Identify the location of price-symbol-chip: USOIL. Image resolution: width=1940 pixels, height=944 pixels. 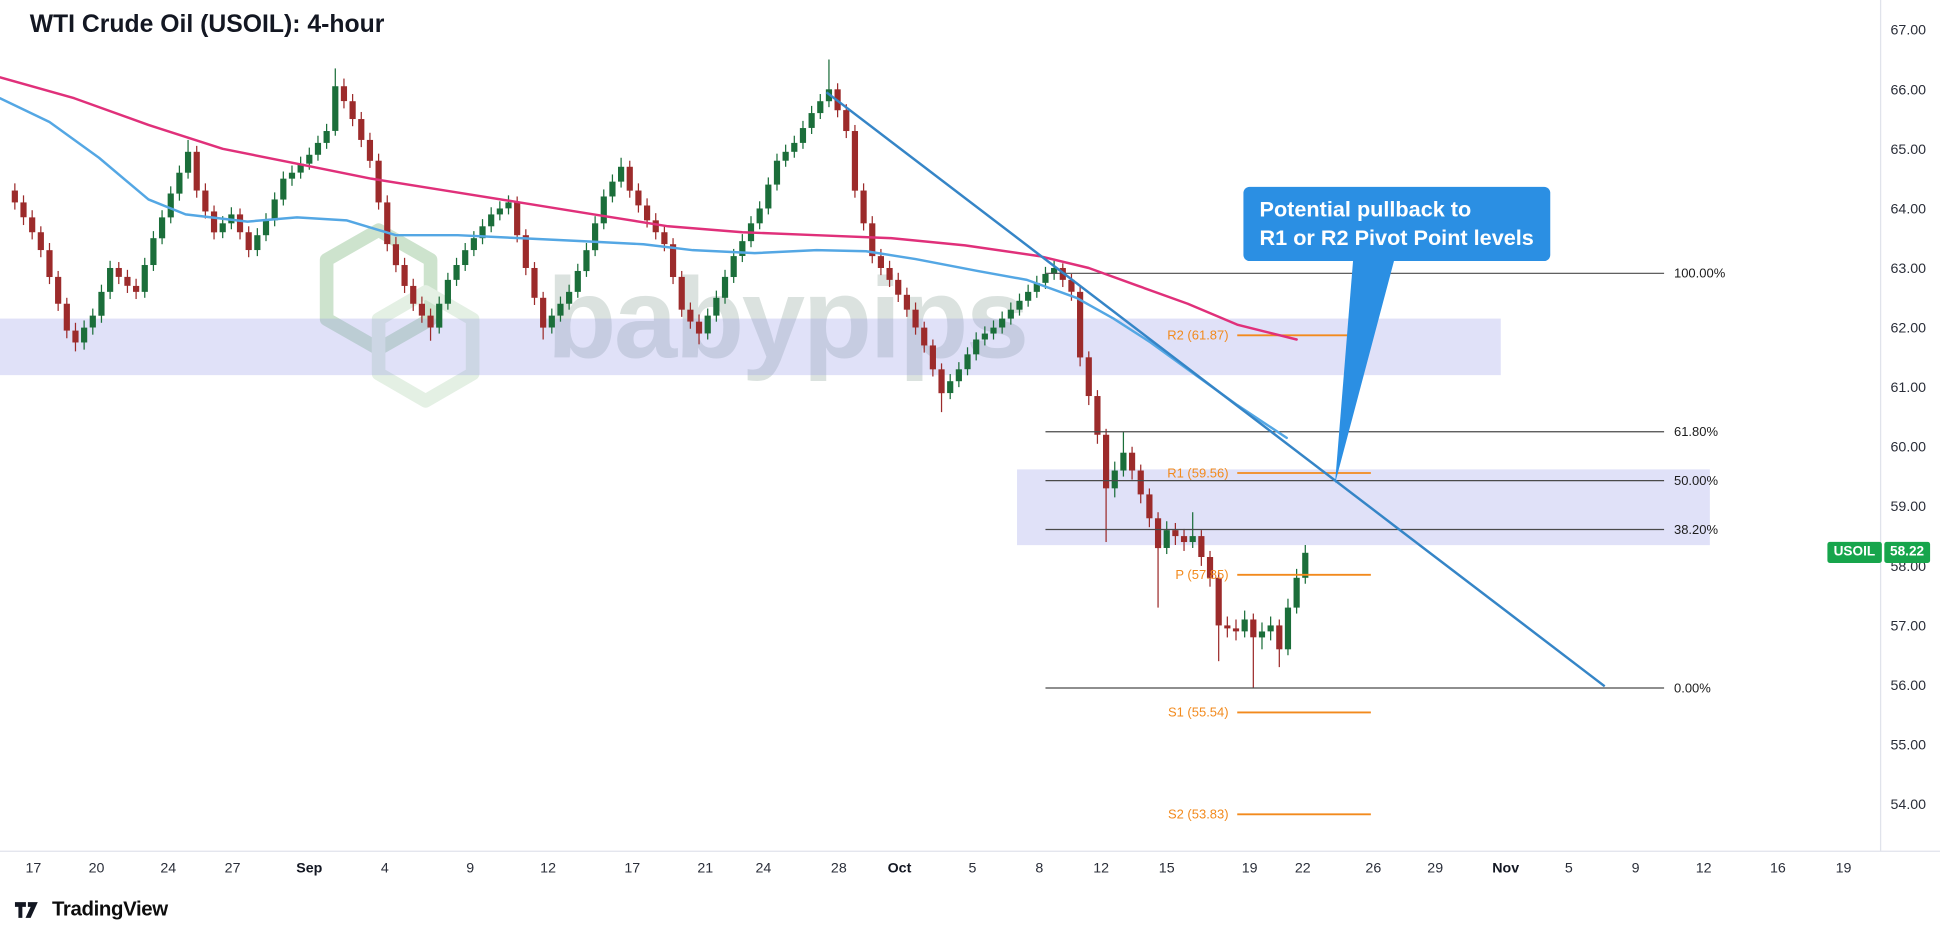
(1854, 553).